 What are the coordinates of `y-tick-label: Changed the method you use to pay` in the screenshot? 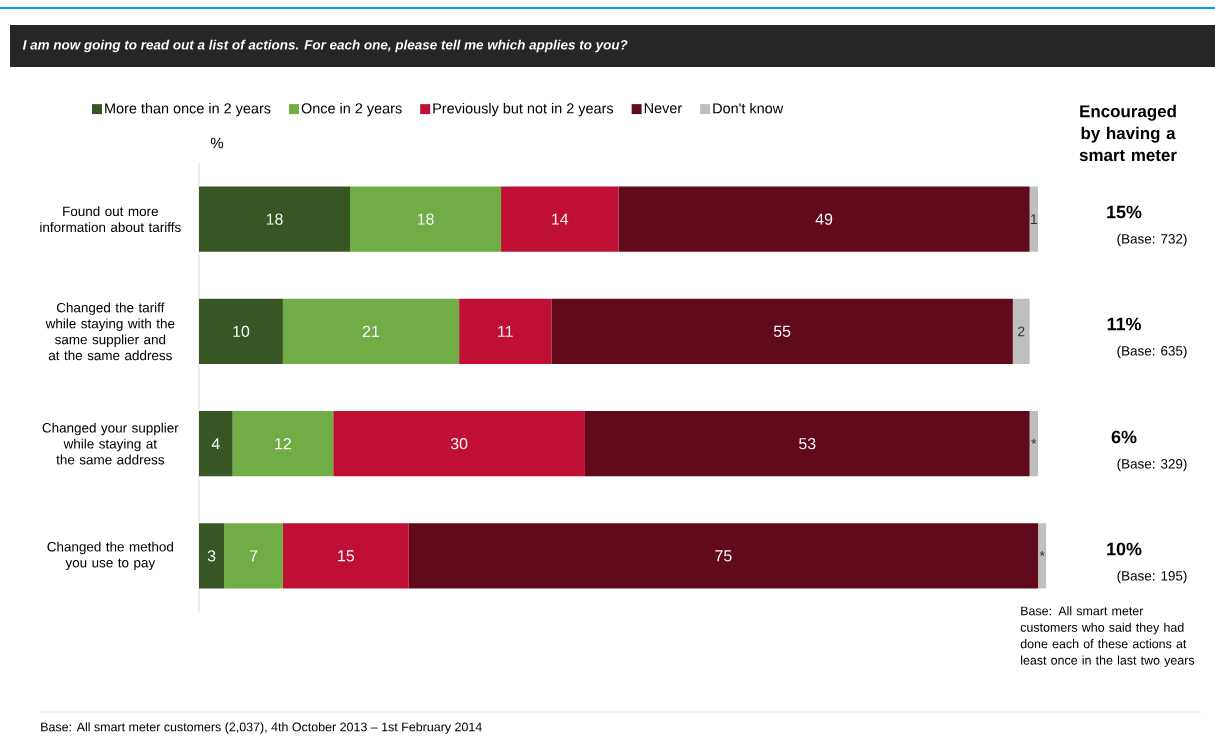 It's located at (110, 556).